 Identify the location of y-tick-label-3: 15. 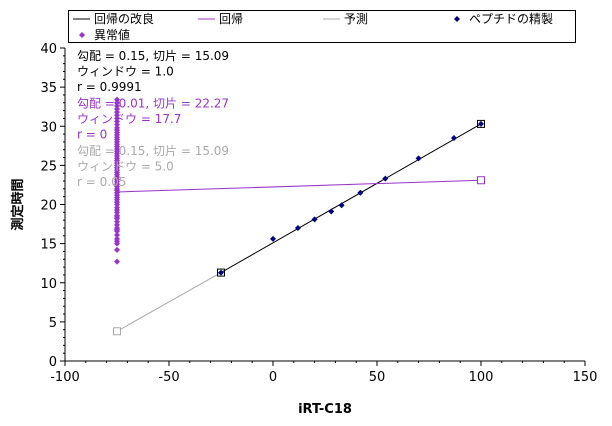
(48, 245).